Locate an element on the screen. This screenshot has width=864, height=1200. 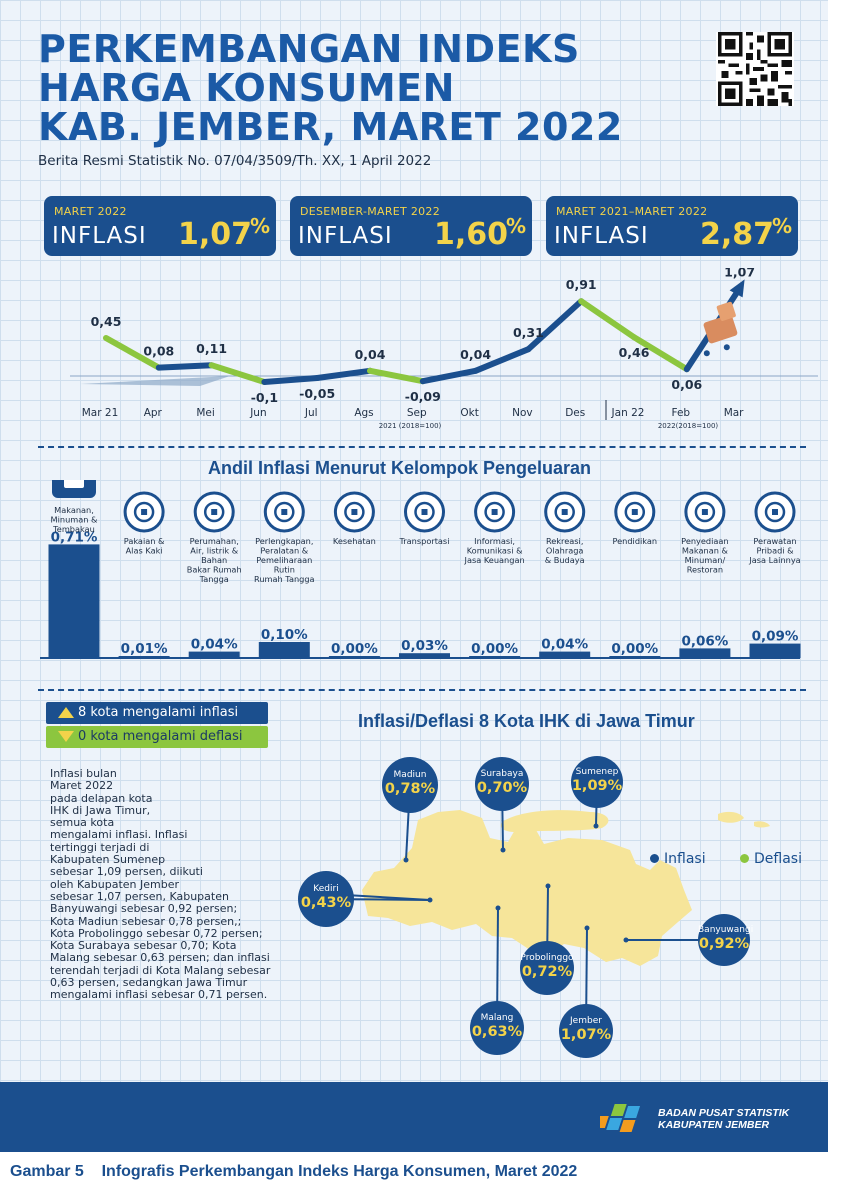
category-label-7: Jasa Keuangan is located at coordinates (494, 560).